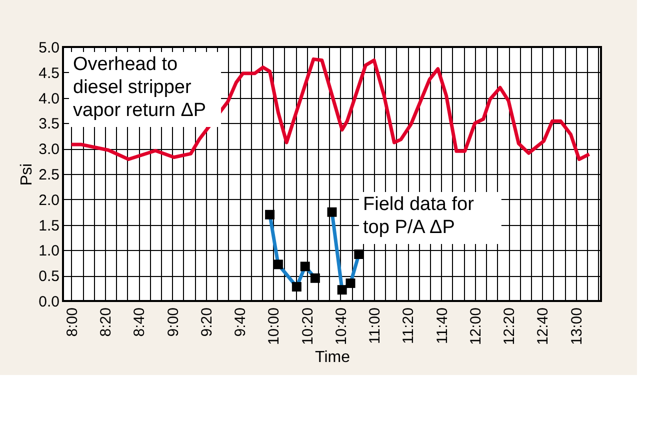 Image resolution: width=665 pixels, height=423 pixels. What do you see at coordinates (49, 124) in the screenshot?
I see `y-tick-label: 3.5` at bounding box center [49, 124].